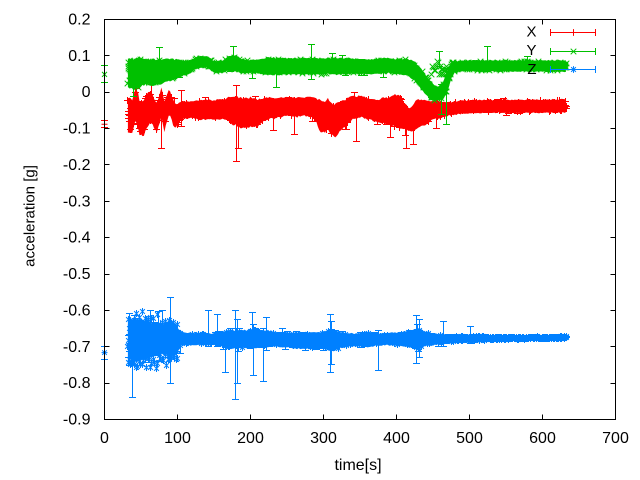 The width and height of the screenshot is (640, 480). What do you see at coordinates (77, 165) in the screenshot?
I see `svg-text: -0.2` at bounding box center [77, 165].